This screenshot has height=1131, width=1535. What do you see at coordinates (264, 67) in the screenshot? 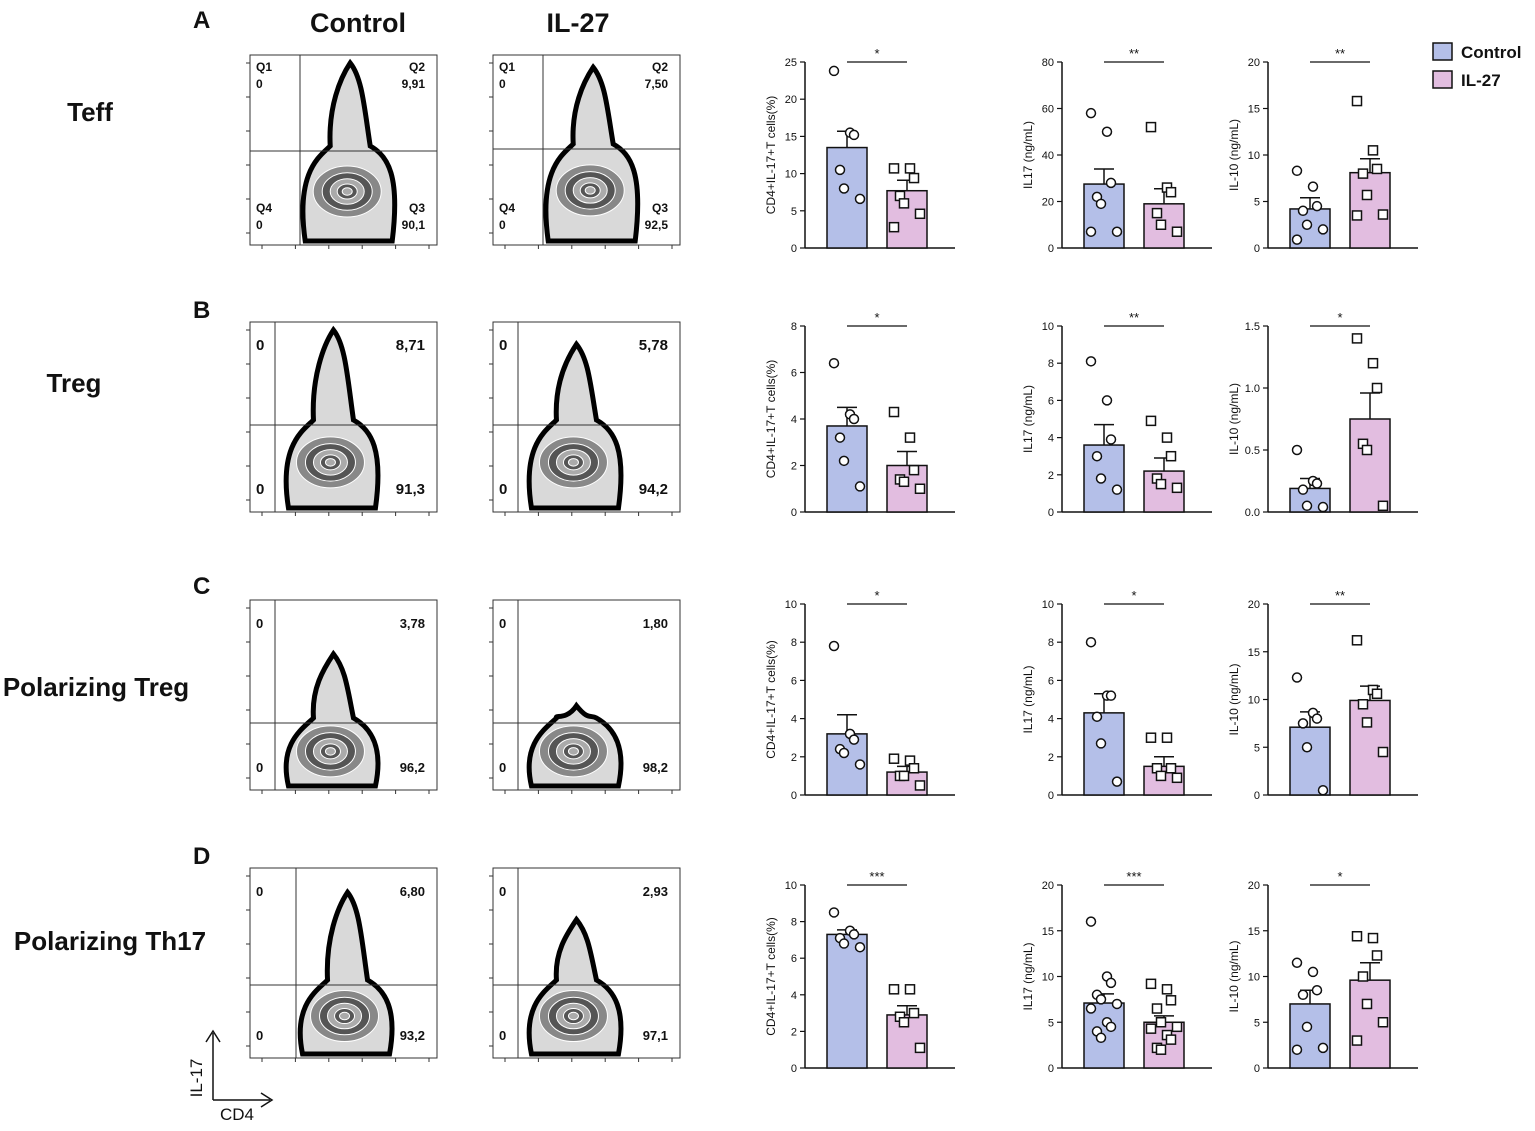
I see `flow-q1-label: Q1` at bounding box center [264, 67].